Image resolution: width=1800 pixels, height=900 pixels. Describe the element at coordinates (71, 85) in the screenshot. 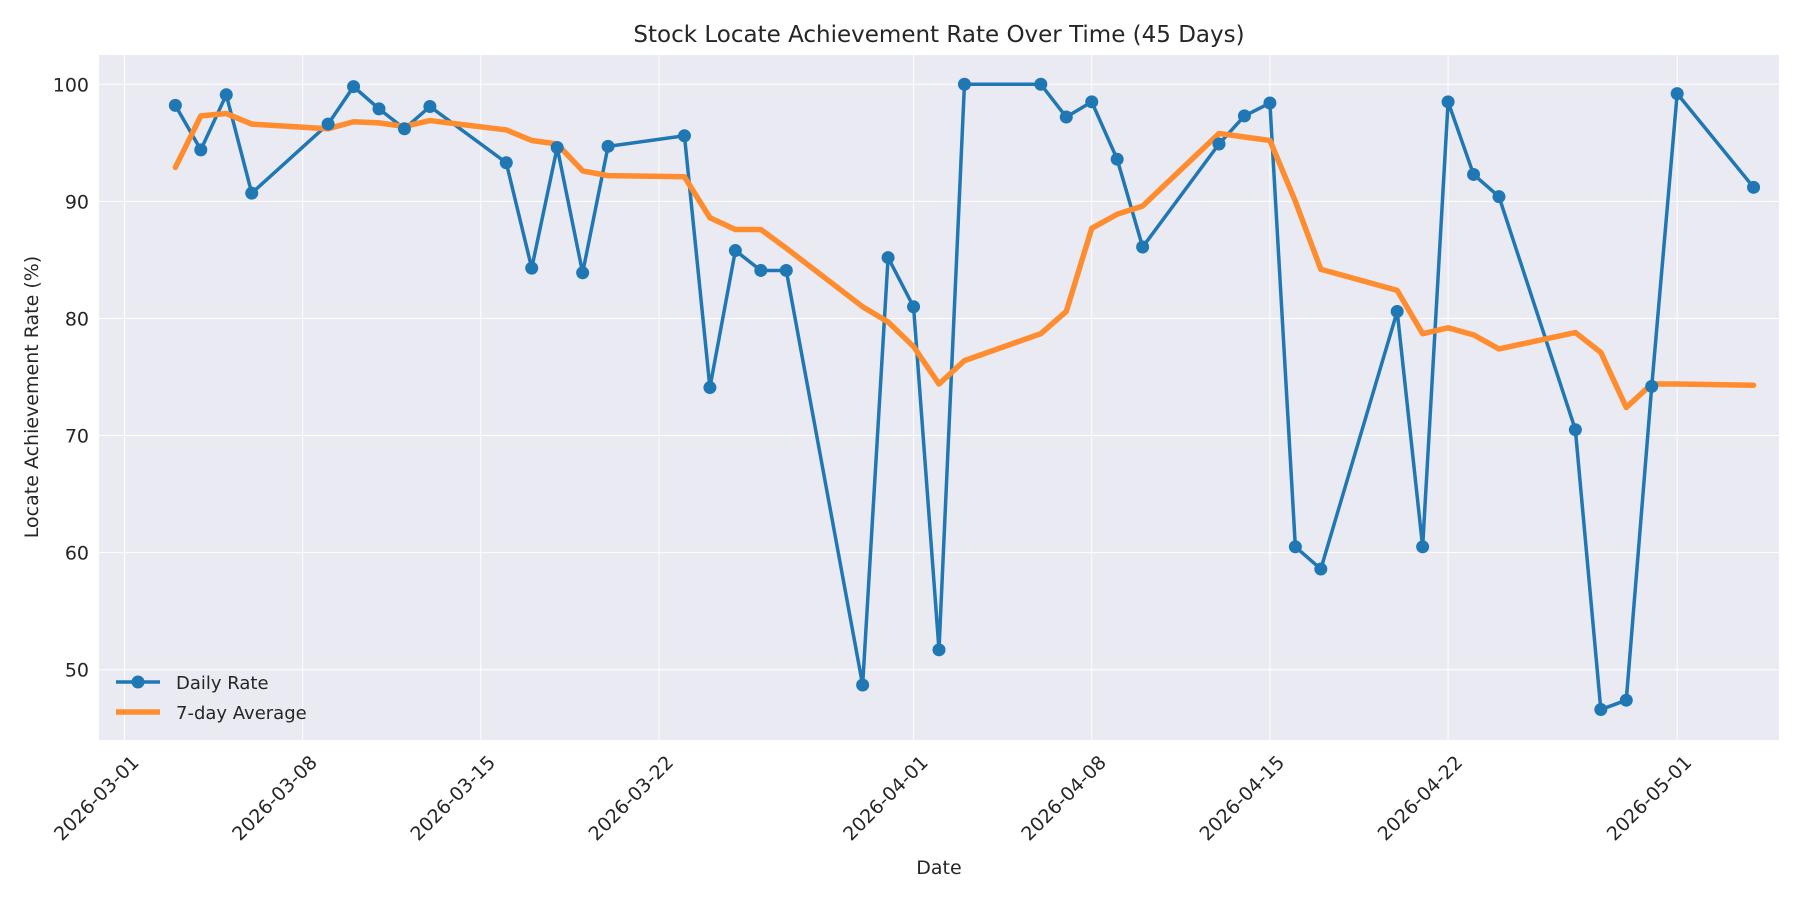

I see `y-tick-label: 100` at that location.